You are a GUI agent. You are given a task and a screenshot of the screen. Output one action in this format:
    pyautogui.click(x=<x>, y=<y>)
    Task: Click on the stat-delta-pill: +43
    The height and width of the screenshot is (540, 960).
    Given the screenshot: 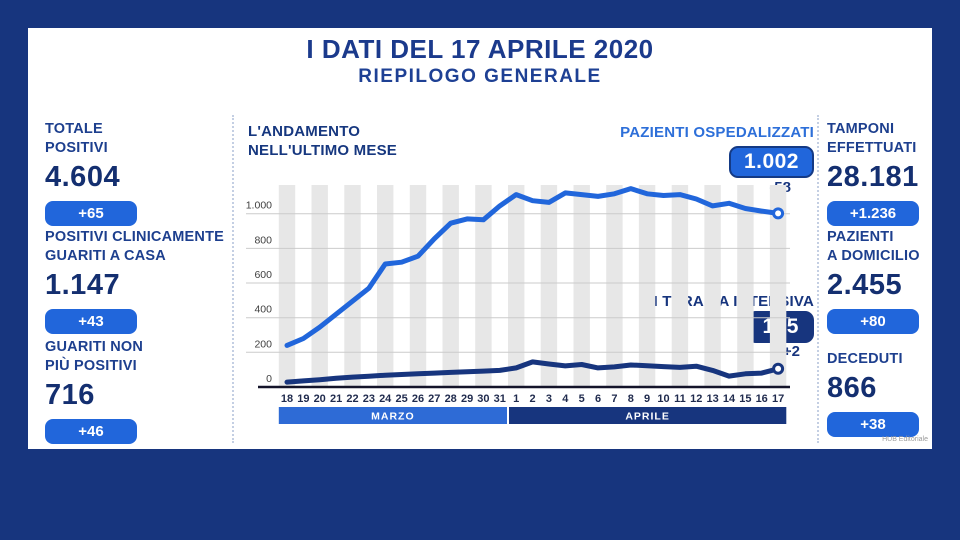 What is the action you would take?
    pyautogui.click(x=91, y=321)
    